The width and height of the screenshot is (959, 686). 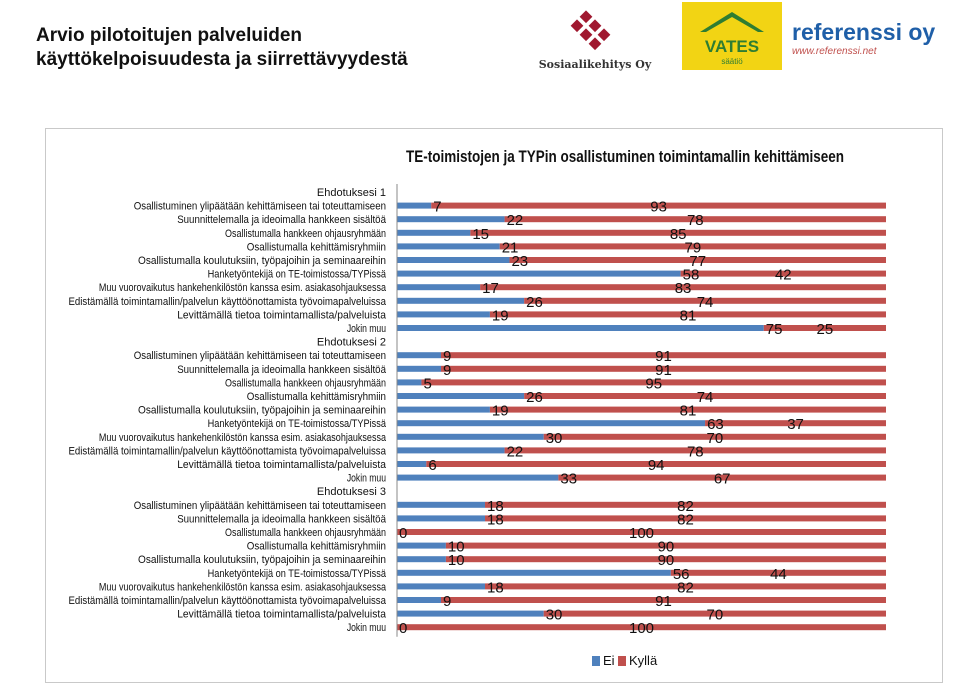 What do you see at coordinates (609, 660) in the screenshot?
I see `legend-label-ei: Ei` at bounding box center [609, 660].